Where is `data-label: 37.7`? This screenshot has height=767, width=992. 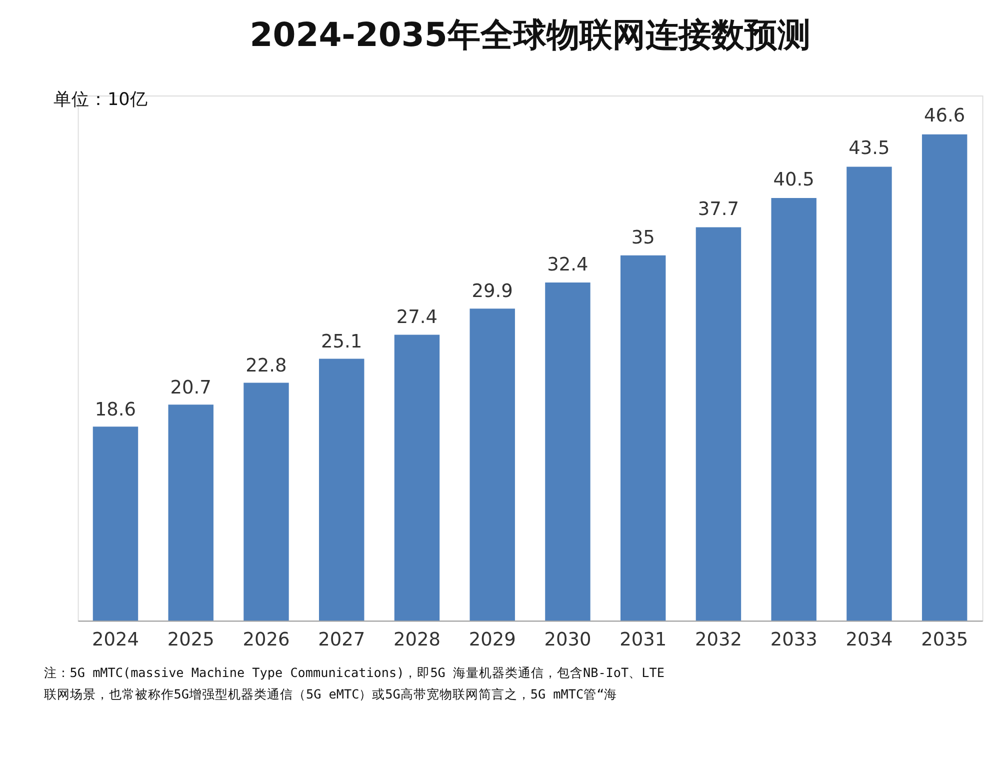 data-label: 37.7 is located at coordinates (719, 209).